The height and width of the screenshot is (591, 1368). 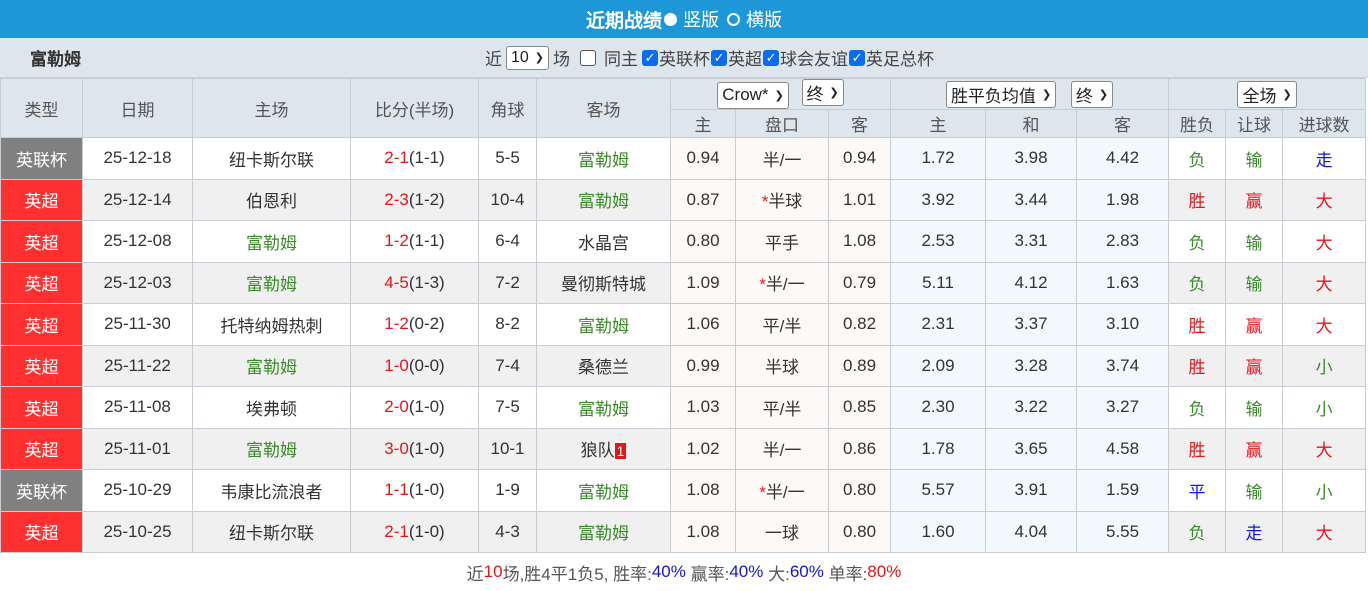 What do you see at coordinates (814, 59) in the screenshot?
I see `league-label: 球会友谊` at bounding box center [814, 59].